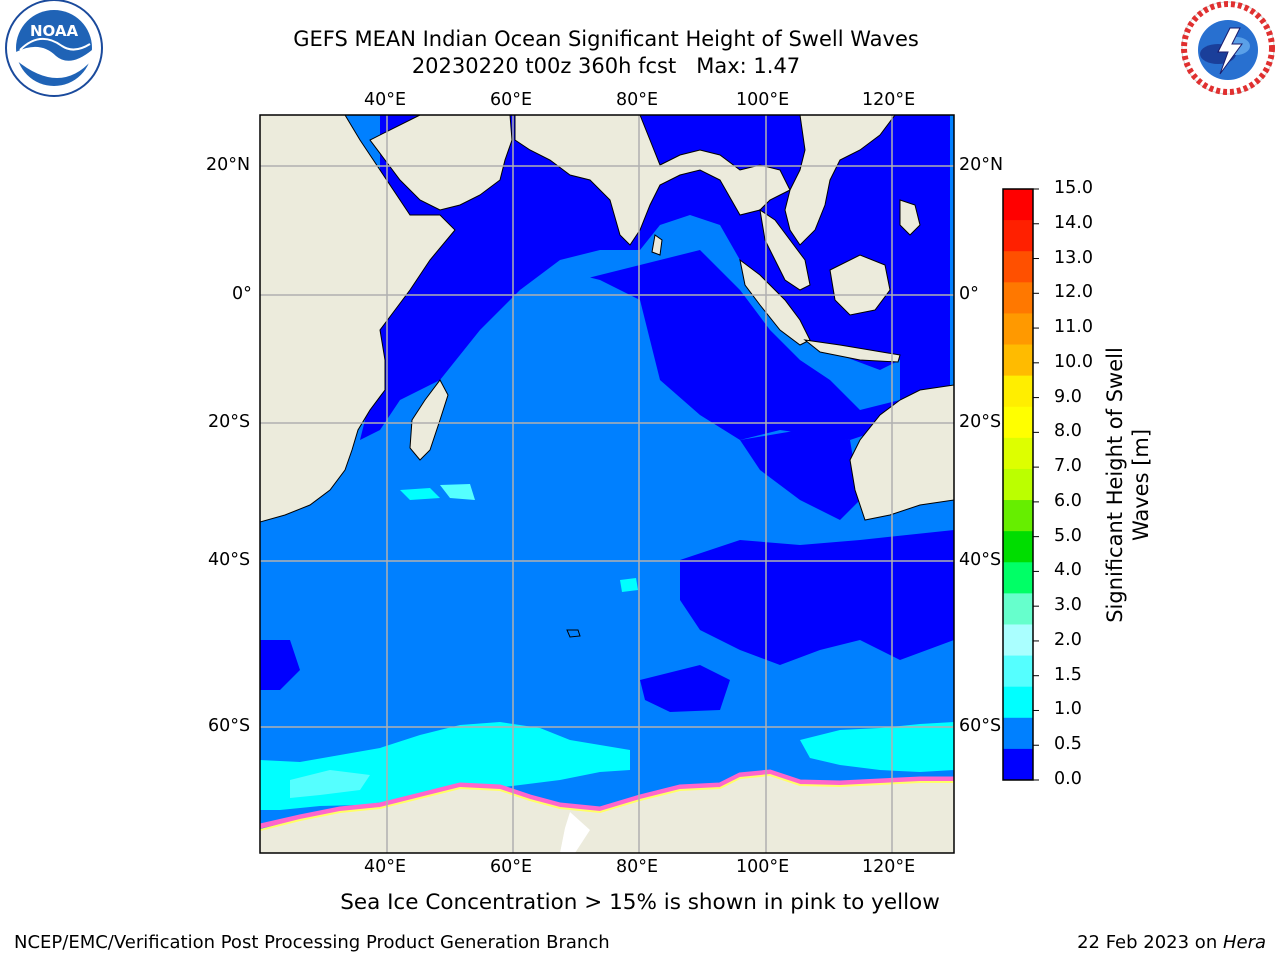  Describe the element at coordinates (1244, 942) in the screenshot. I see `footer-machine: Hera` at that location.